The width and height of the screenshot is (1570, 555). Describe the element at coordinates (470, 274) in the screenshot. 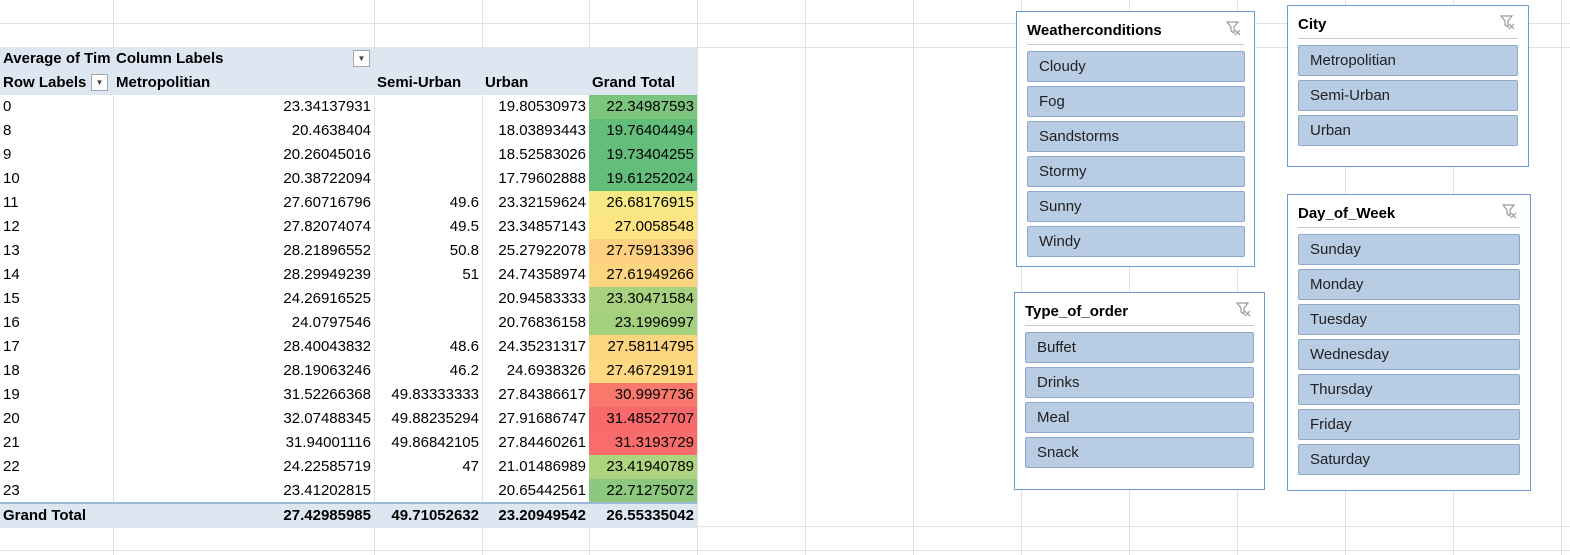

I see `value-cell-semi-urban: 51` at that location.